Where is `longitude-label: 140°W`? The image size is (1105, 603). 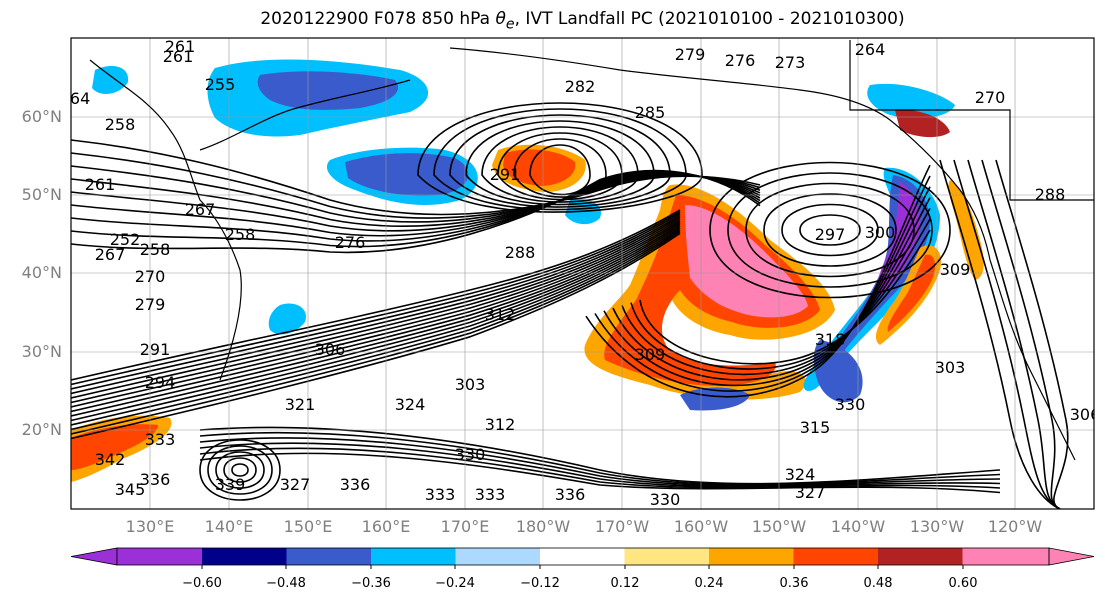 longitude-label: 140°W is located at coordinates (858, 526).